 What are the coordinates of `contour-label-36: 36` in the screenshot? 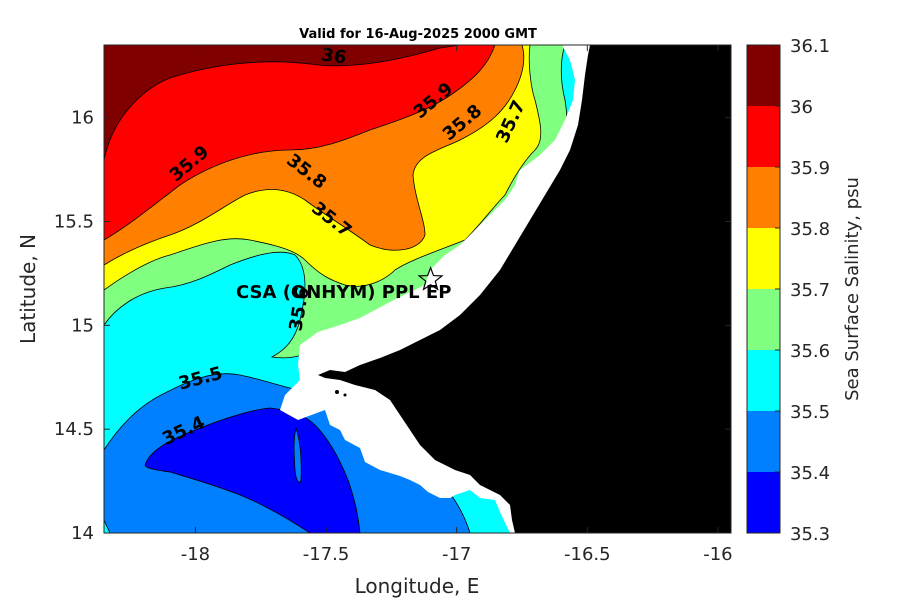 It's located at (334, 56).